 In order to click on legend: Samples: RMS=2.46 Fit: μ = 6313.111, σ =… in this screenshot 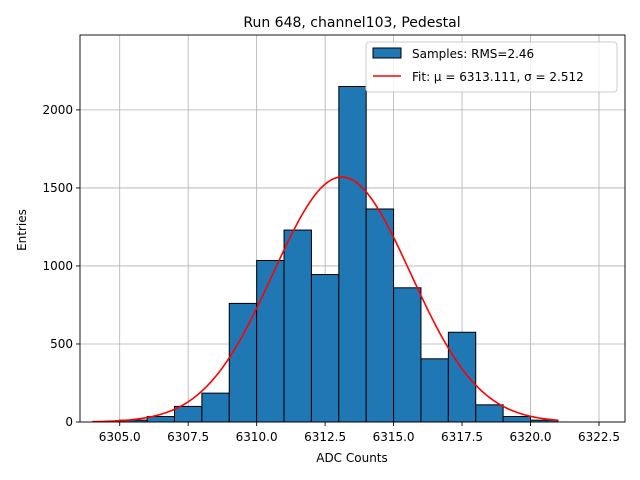, I will do `click(491, 67)`.